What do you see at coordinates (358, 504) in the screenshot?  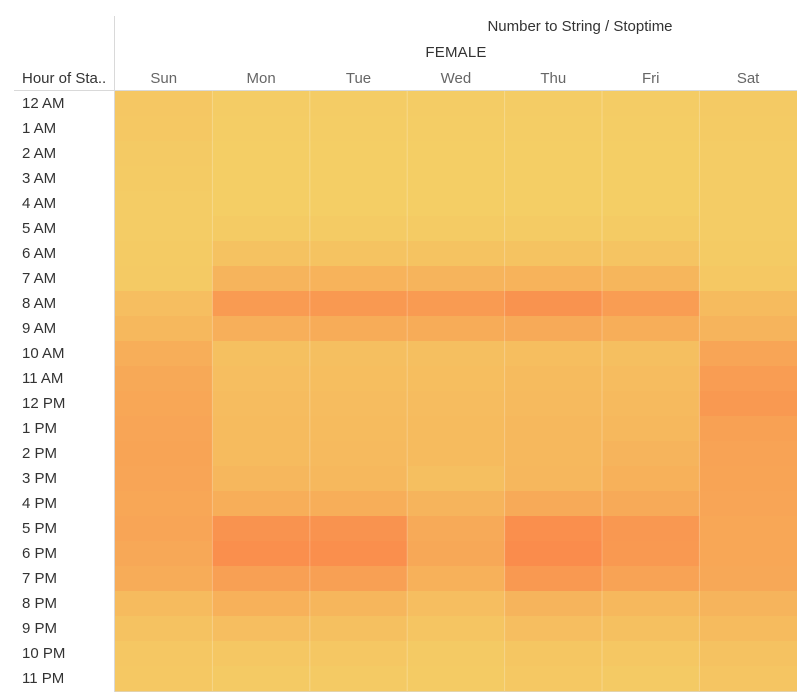 I see `heat-cell-tue-4-pm` at bounding box center [358, 504].